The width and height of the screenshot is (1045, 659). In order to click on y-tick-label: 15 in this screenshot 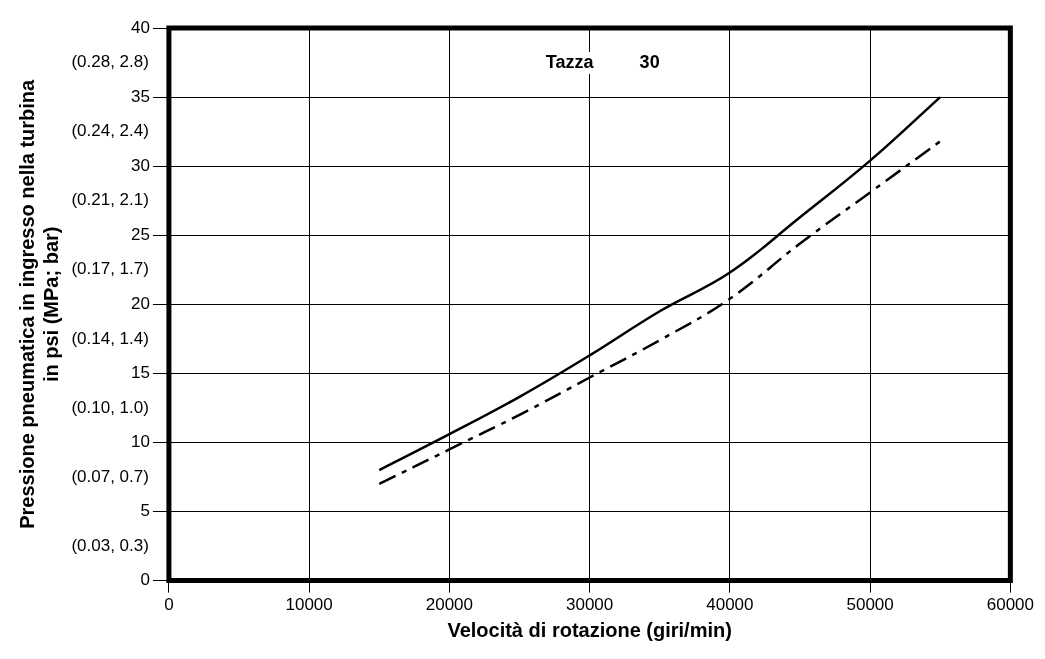, I will do `click(140, 373)`.